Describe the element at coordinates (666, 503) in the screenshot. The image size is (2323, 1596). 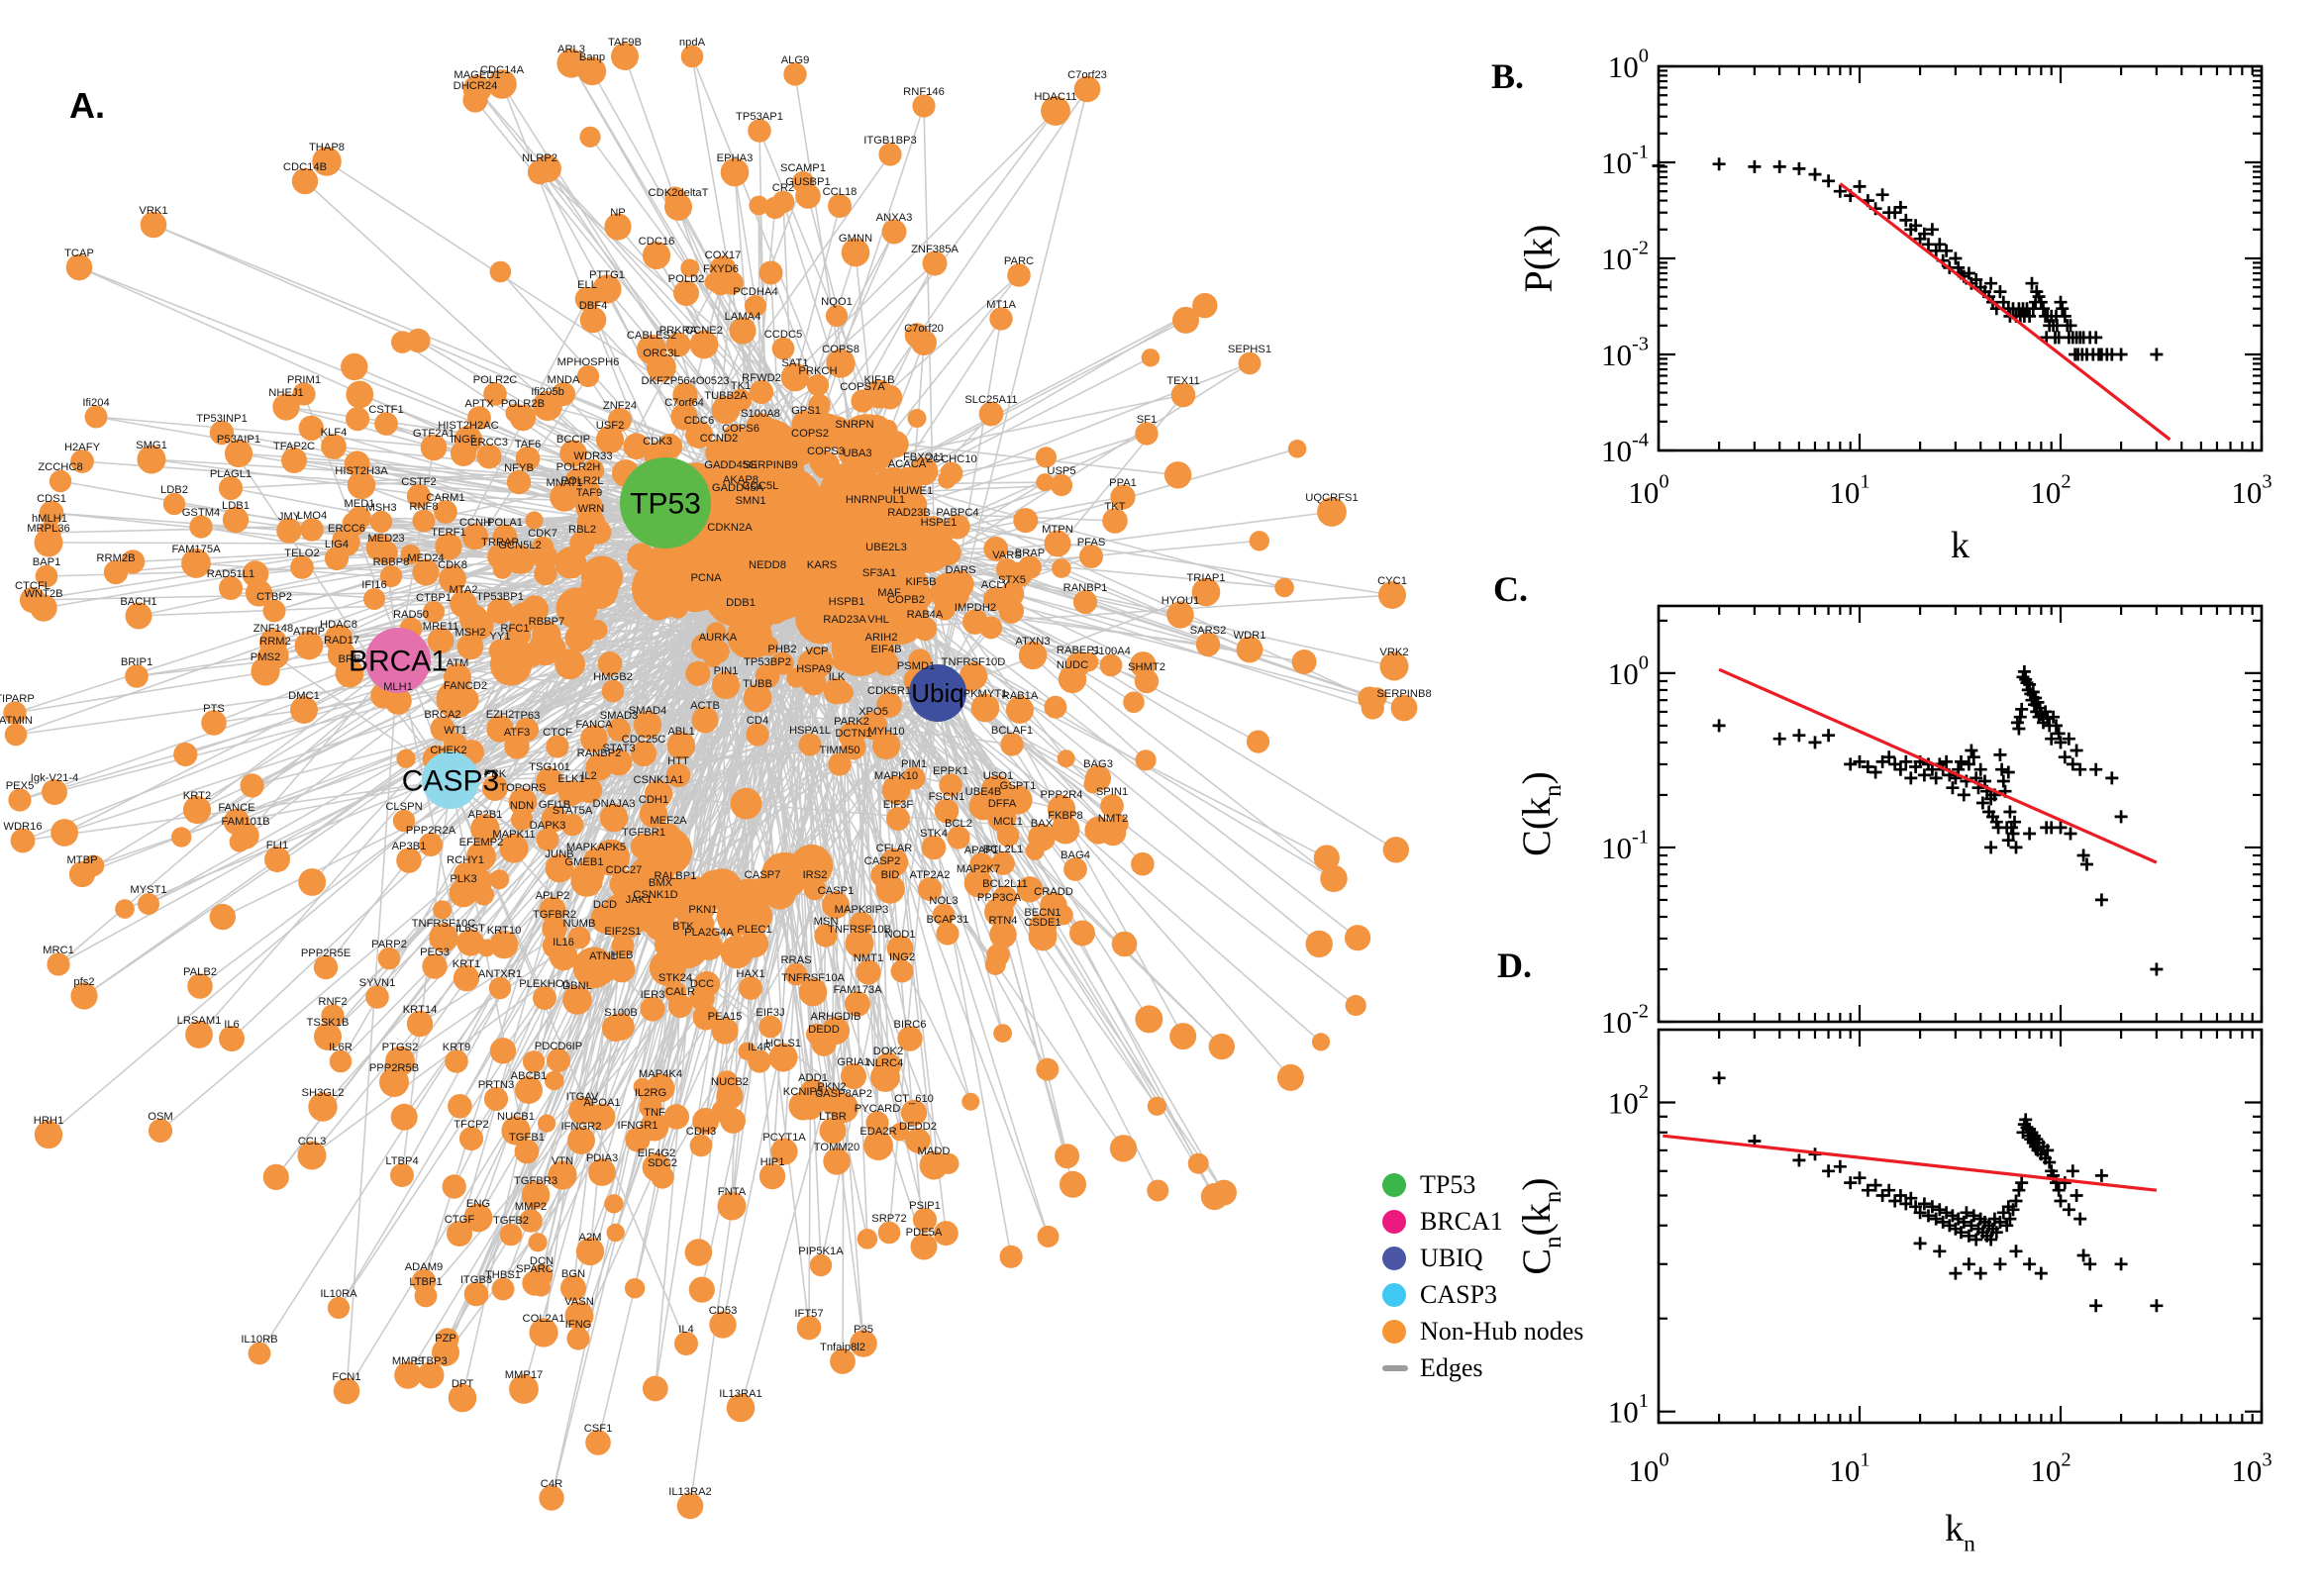
I see `hub-node-tp53` at that location.